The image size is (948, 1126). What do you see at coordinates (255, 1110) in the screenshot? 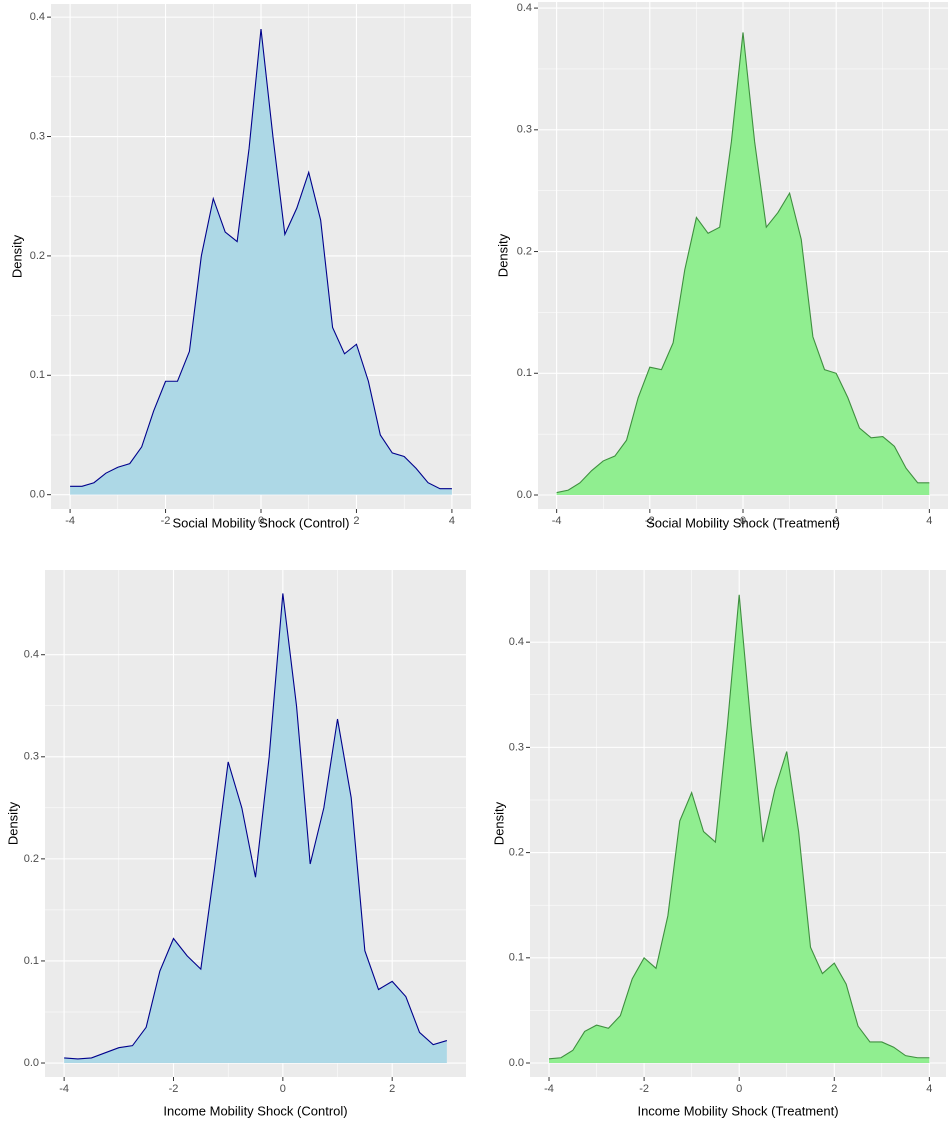
I see `x-axis-label: Income Mobility Shock (Control)` at bounding box center [255, 1110].